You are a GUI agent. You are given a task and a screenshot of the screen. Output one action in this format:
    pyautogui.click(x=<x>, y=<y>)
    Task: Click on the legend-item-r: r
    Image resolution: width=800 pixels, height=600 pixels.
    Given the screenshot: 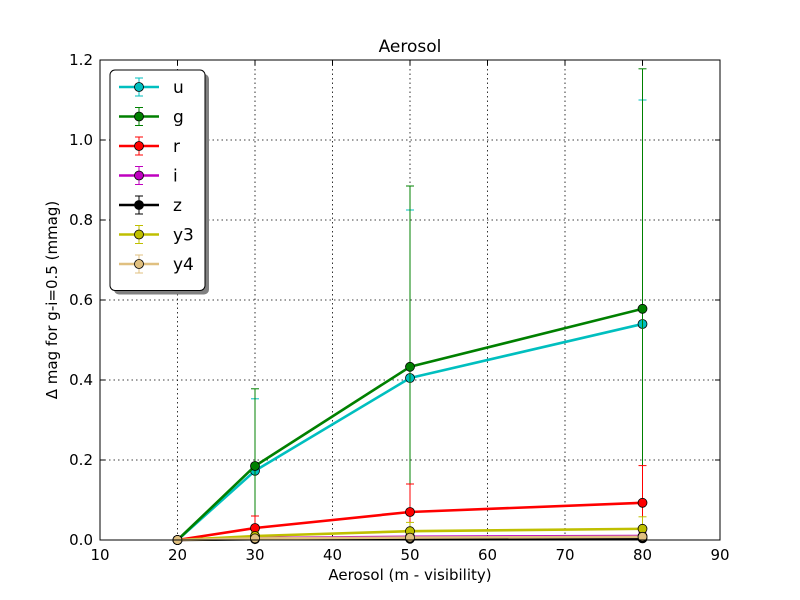 What is the action you would take?
    pyautogui.click(x=149, y=146)
    